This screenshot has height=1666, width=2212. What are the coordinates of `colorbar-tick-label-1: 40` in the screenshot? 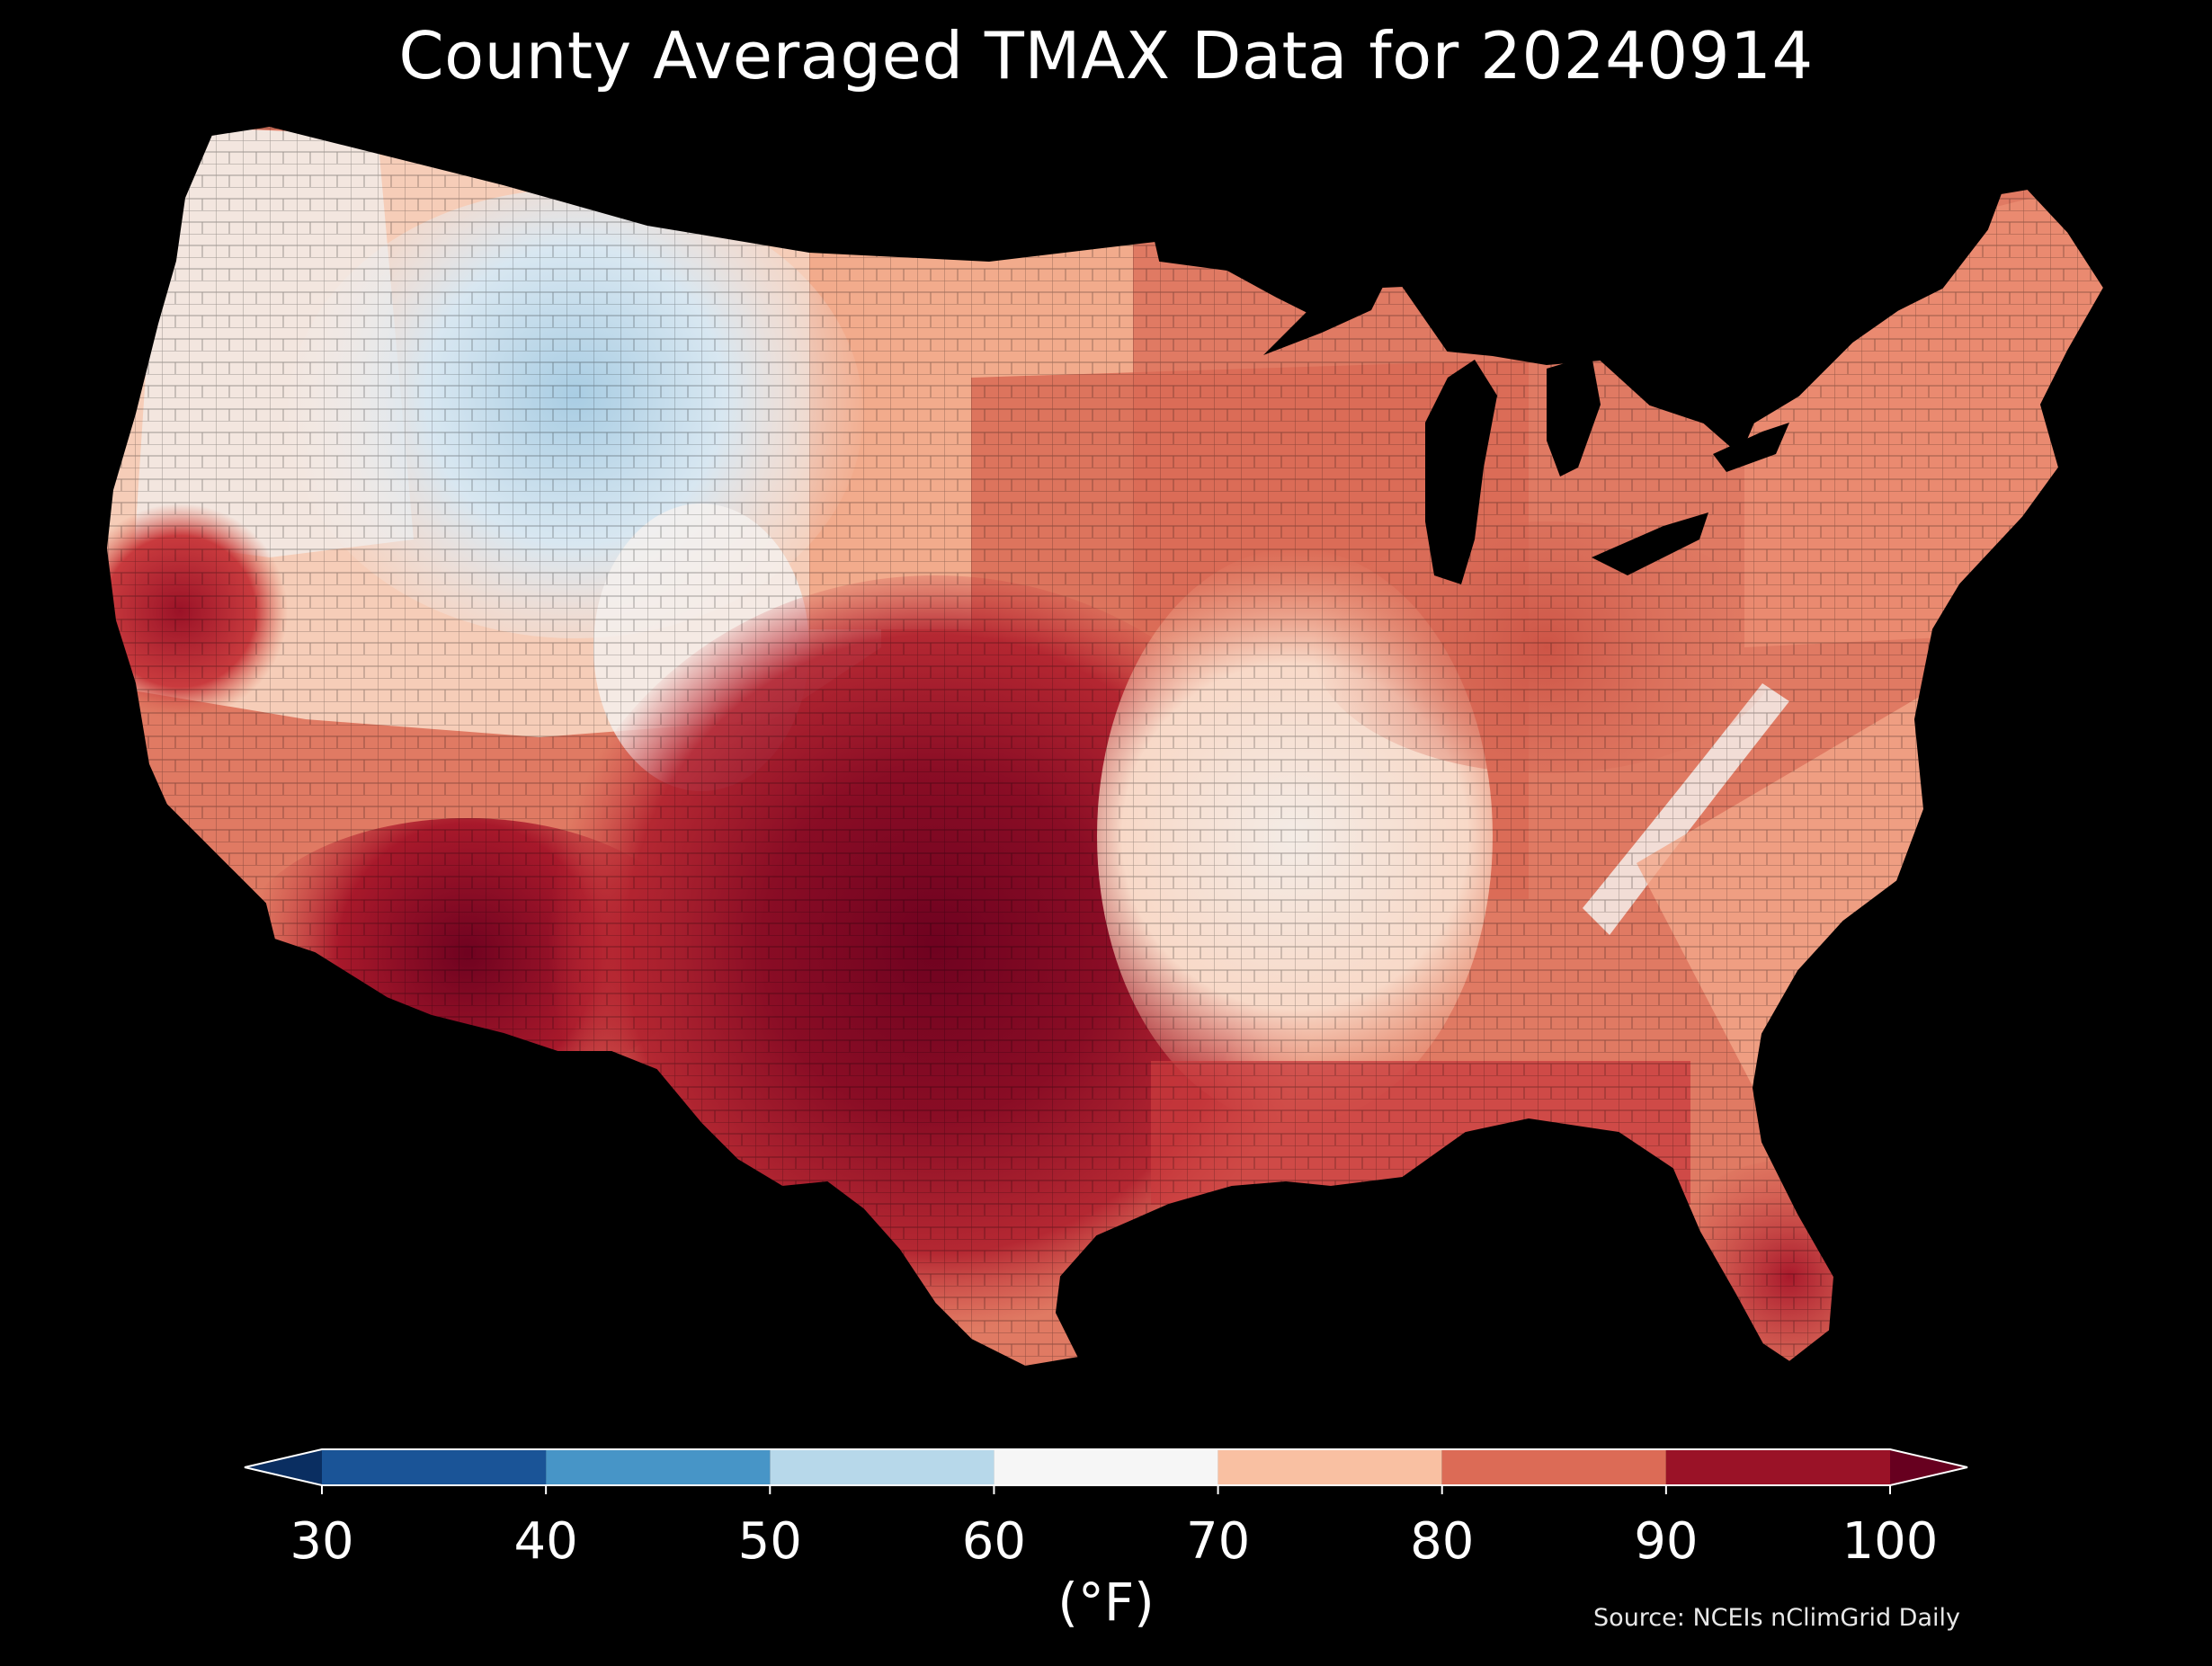 It's located at (546, 1542).